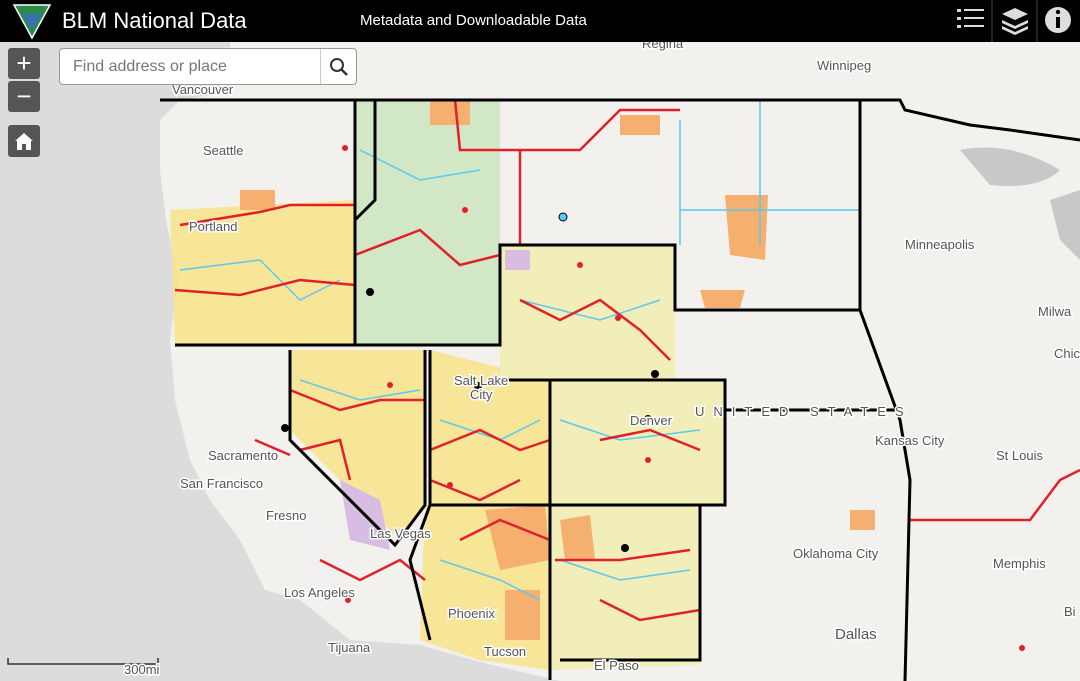 This screenshot has height=681, width=1080. Describe the element at coordinates (319, 592) in the screenshot. I see `place-label: Los Angeles` at that location.